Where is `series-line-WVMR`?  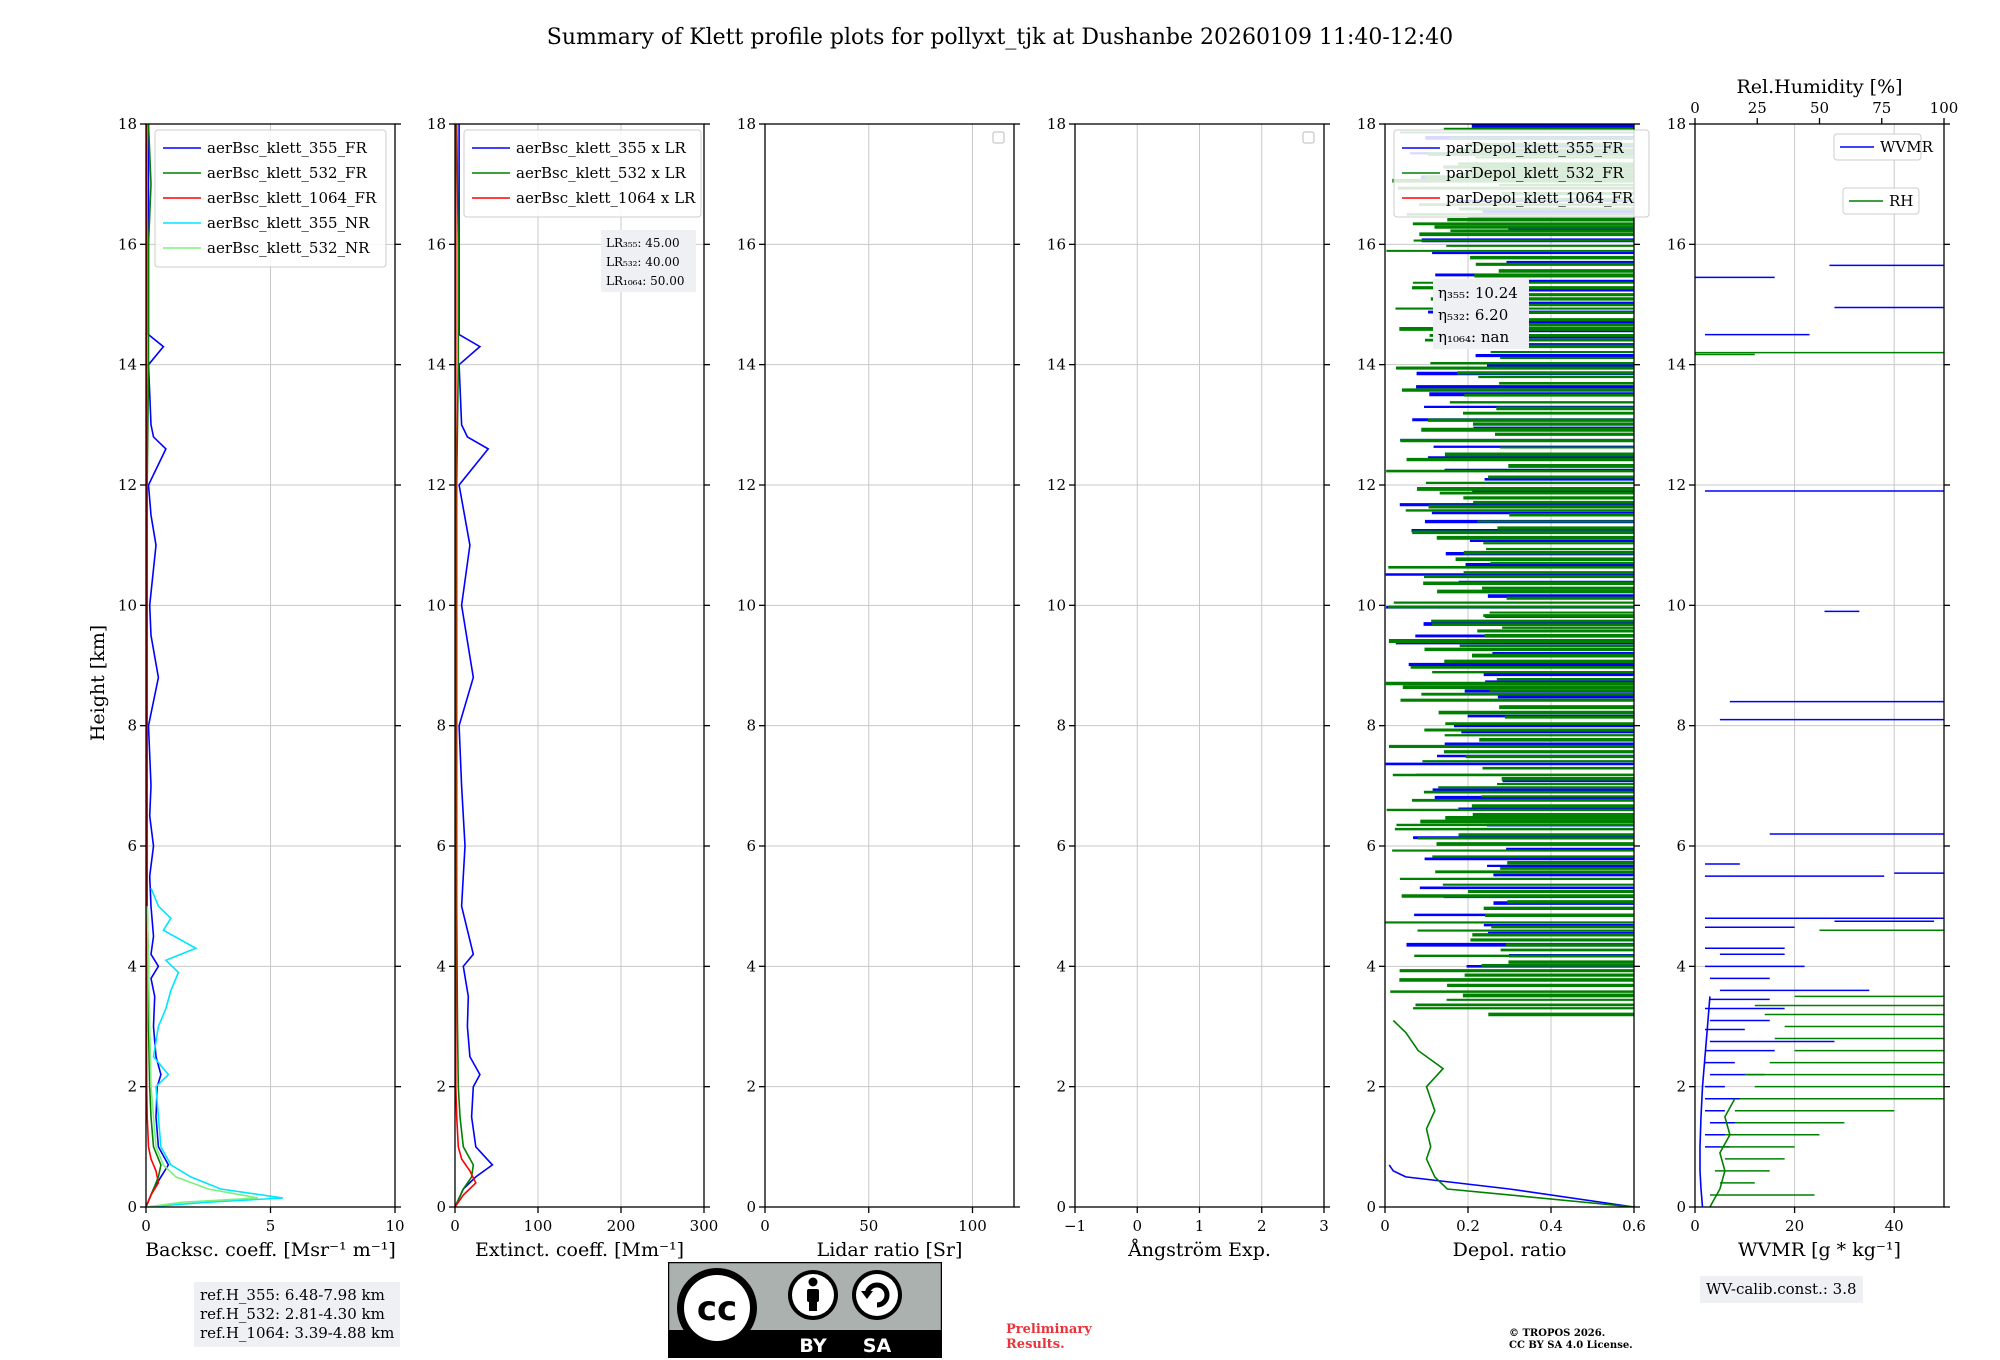 series-line-WVMR is located at coordinates (1705, 1101).